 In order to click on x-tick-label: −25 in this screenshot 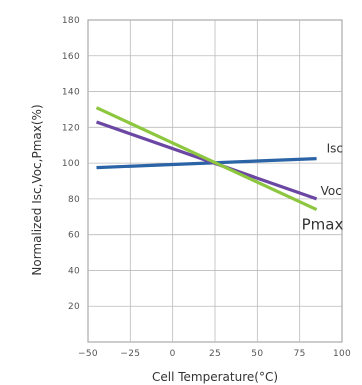, I will do `click(130, 354)`.